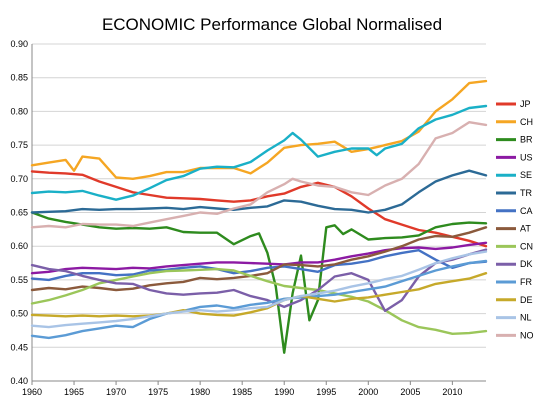 Image resolution: width=550 pixels, height=408 pixels. Describe the element at coordinates (526, 157) in the screenshot. I see `legend-label-us: US` at that location.